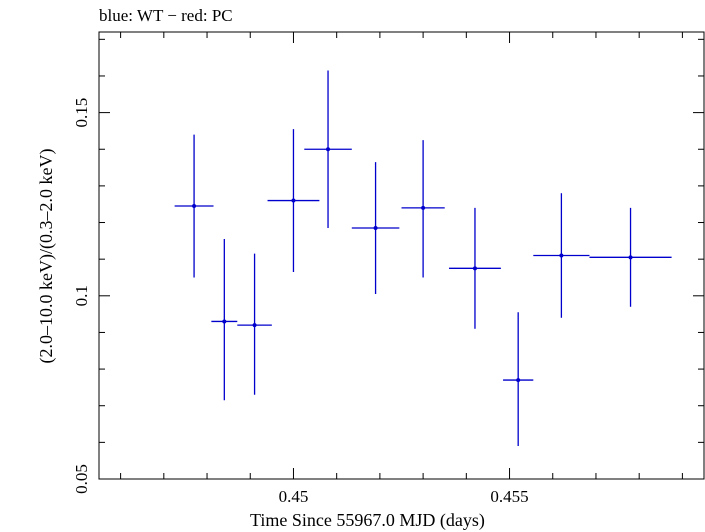 The width and height of the screenshot is (705, 532). I want to click on x-axis-label: Time Since 55967.0 MJD (days), so click(367, 520).